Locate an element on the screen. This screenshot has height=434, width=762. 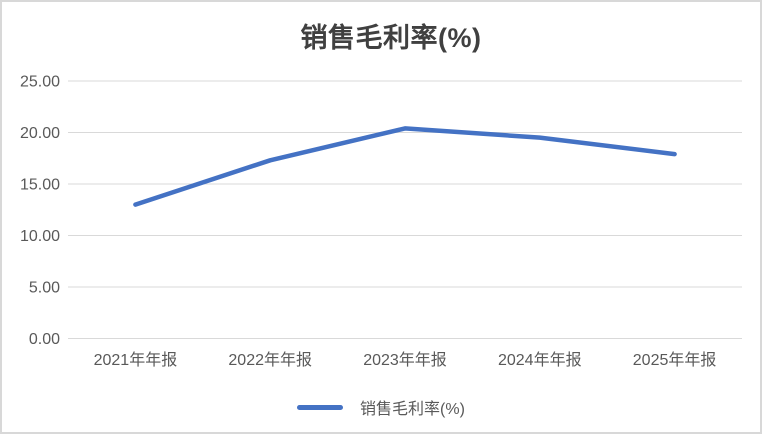
y-tick-label: 20.00 is located at coordinates (40, 133).